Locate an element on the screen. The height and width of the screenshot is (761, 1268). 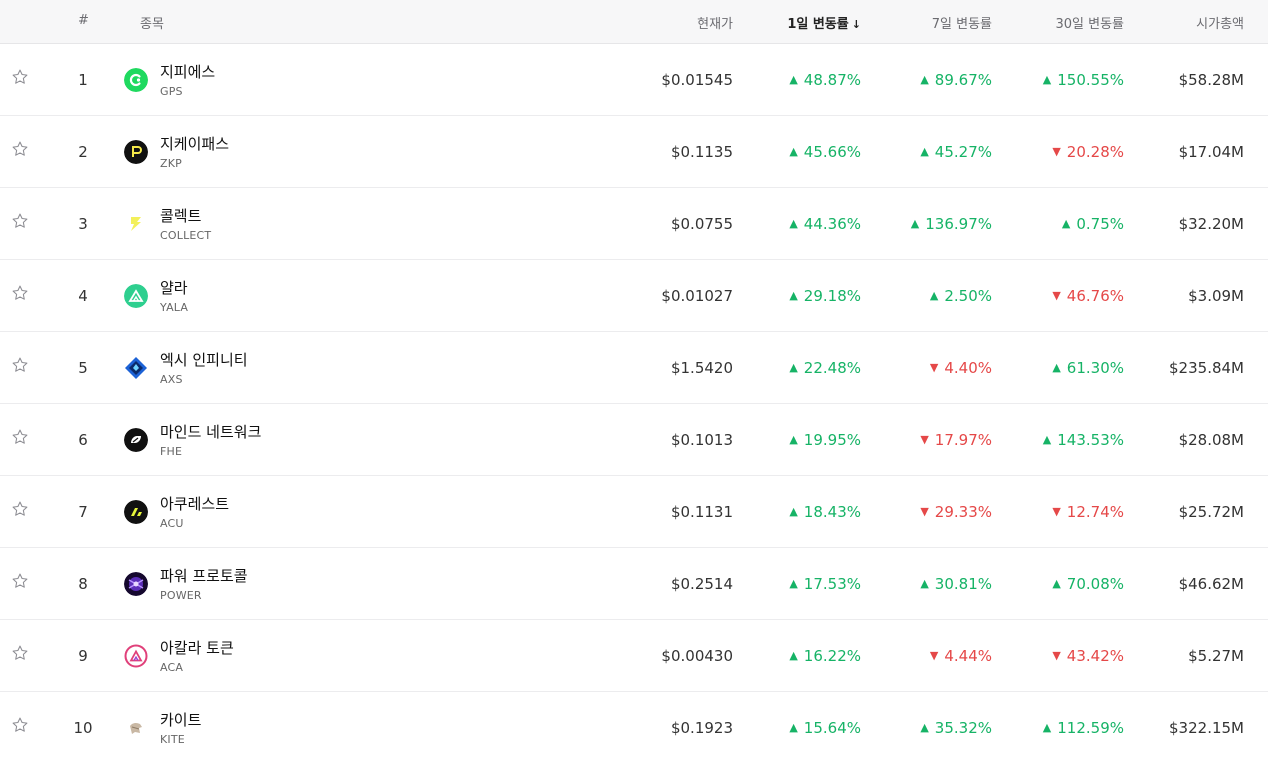
current-price: $0.1135 is located at coordinates (701, 152).